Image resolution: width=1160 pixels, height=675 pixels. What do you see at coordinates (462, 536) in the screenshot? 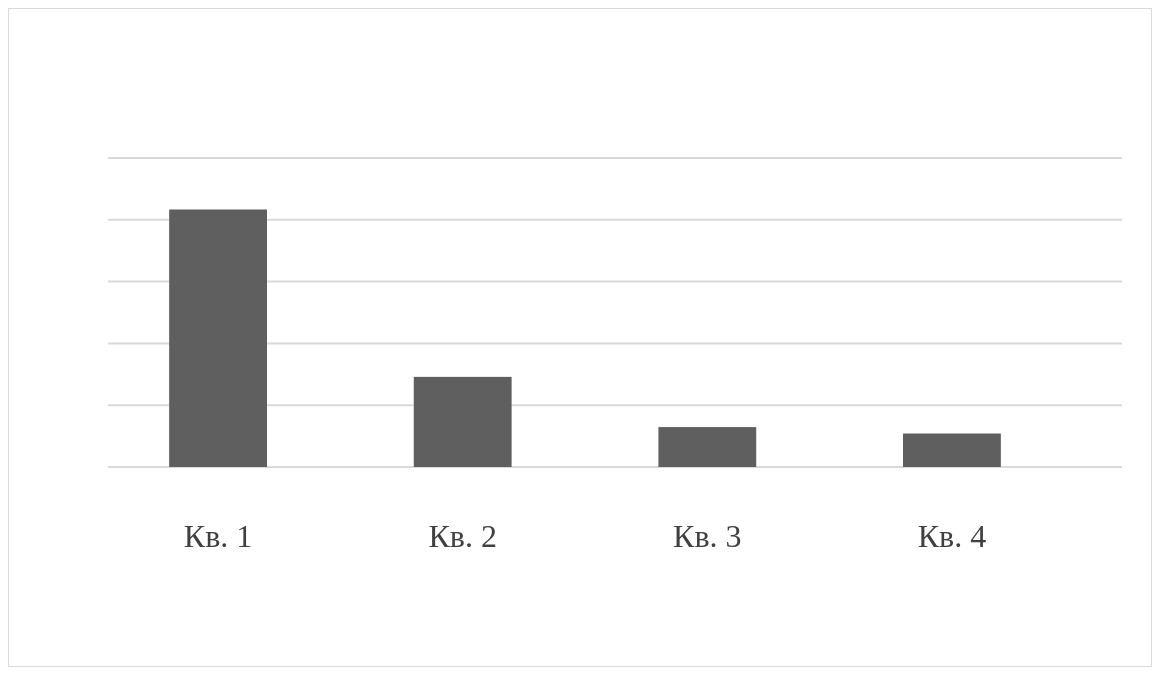
I see `x-tick-label: Кв. 2` at bounding box center [462, 536].